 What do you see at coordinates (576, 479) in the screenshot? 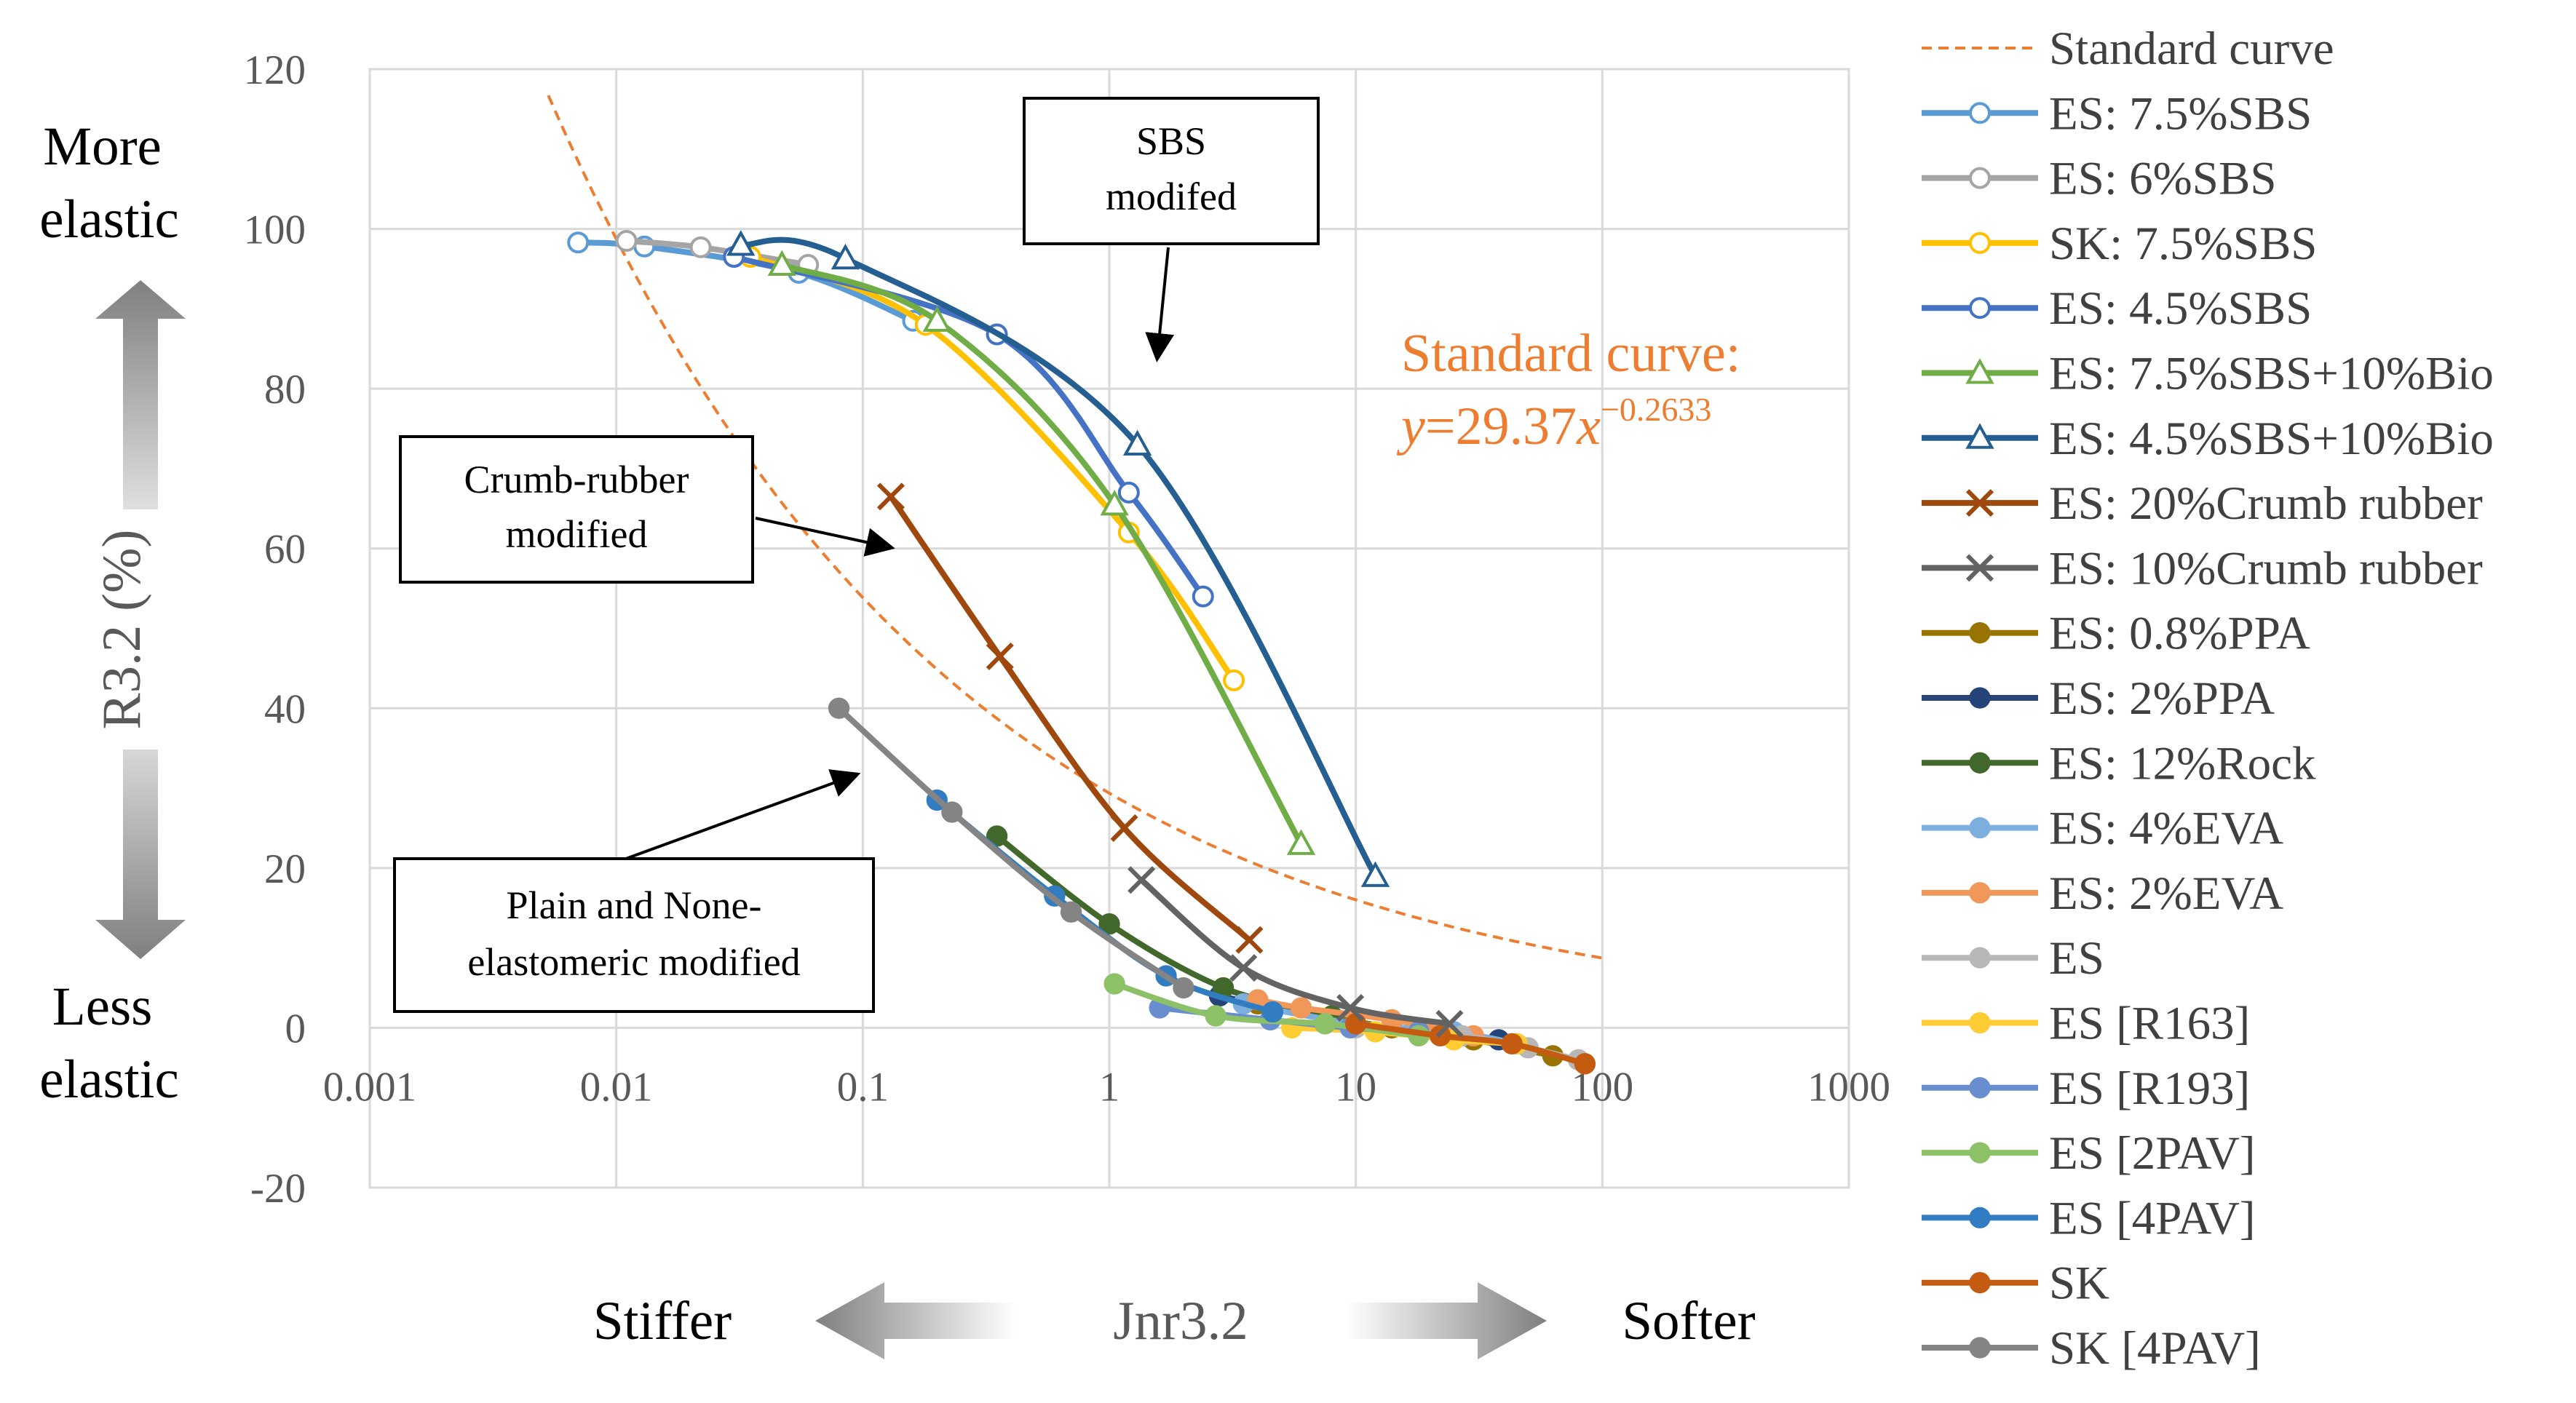
I see `annotation-crumb-line1: Crumb-rubber` at bounding box center [576, 479].